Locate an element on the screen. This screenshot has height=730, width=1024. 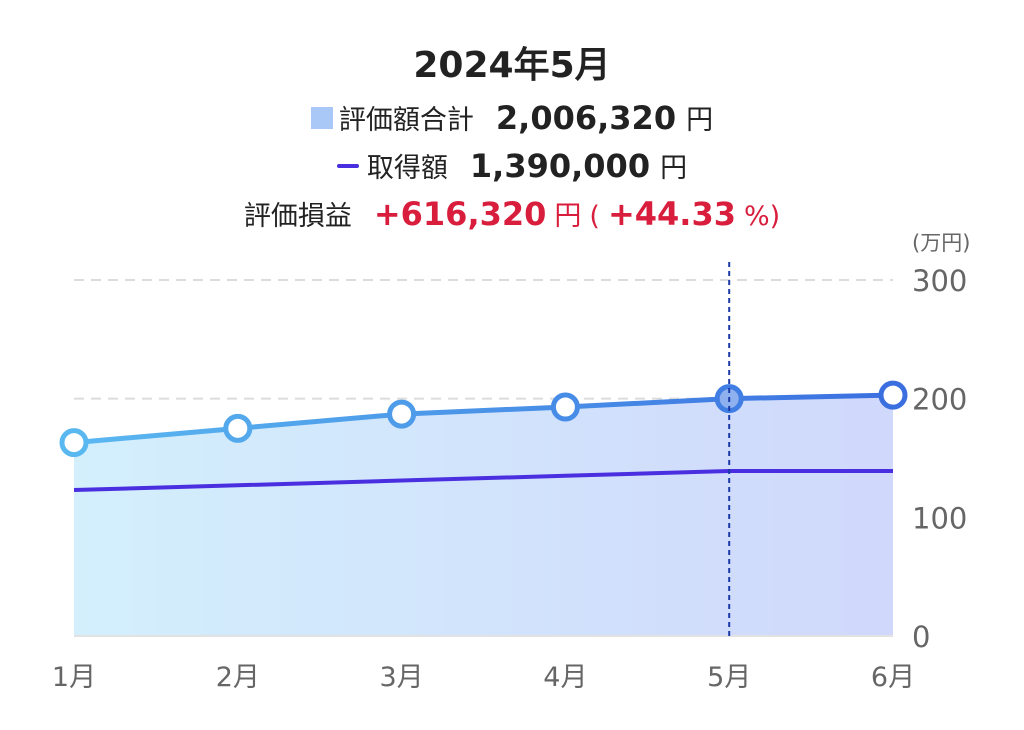
y-tick-label: 300 is located at coordinates (939, 281).